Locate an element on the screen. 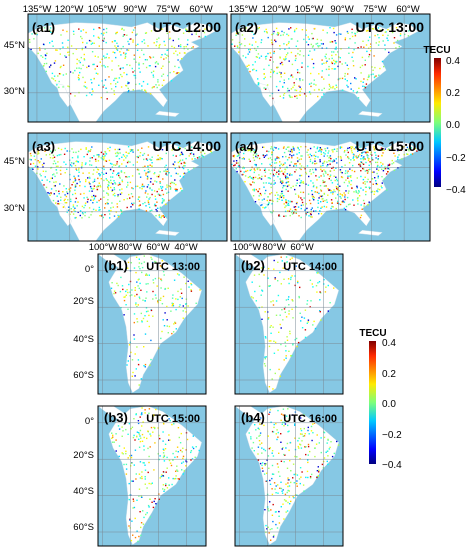 The width and height of the screenshot is (467, 550). land-mass is located at coordinates (370, 113).